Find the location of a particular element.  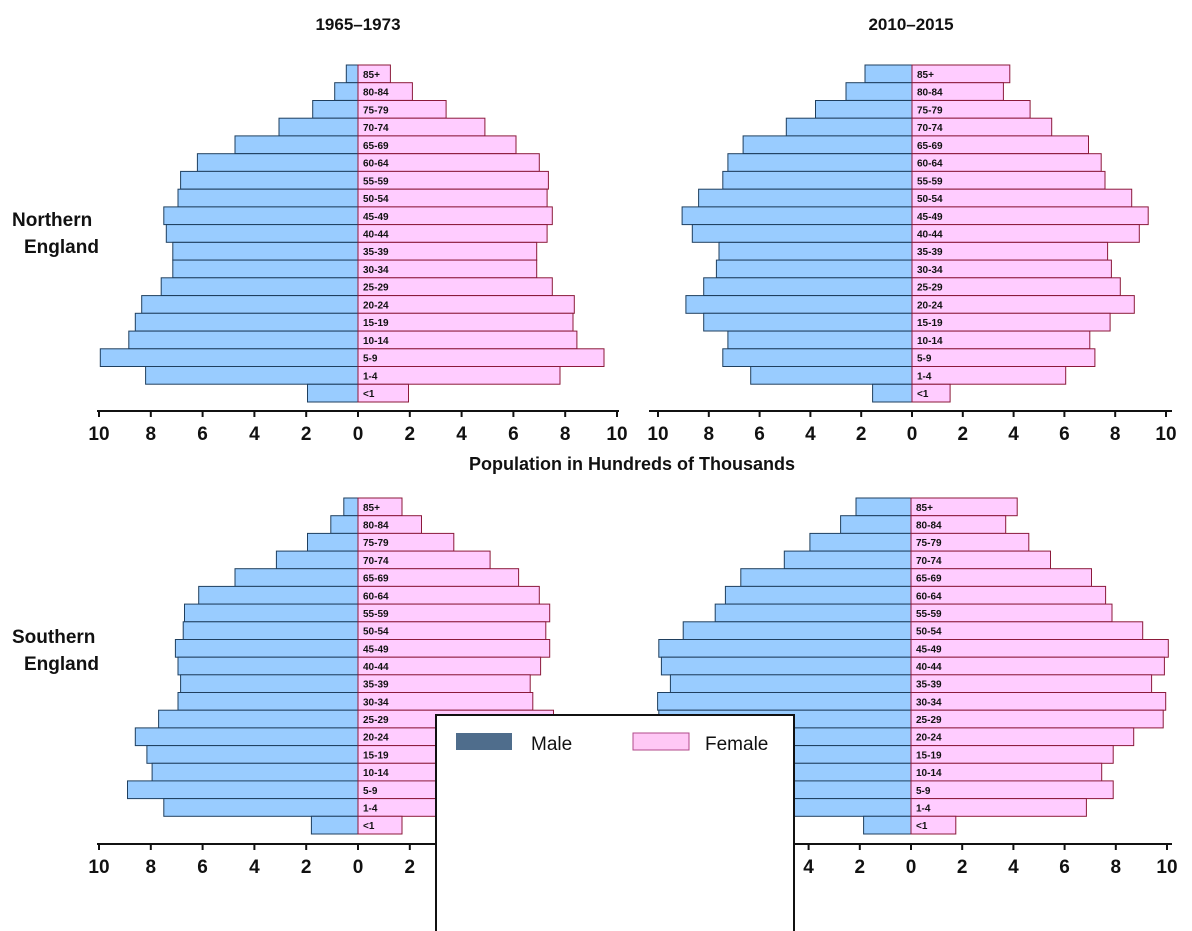

female-bar-lt1 is located at coordinates (931, 393).